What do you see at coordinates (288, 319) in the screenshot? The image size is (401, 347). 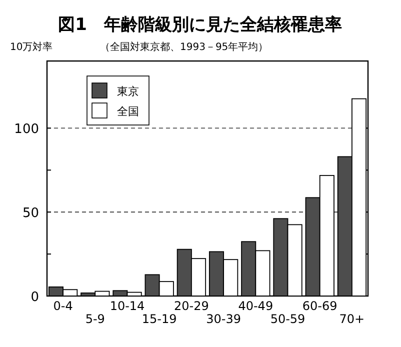 I see `x-tick-label: 50-59` at bounding box center [288, 319].